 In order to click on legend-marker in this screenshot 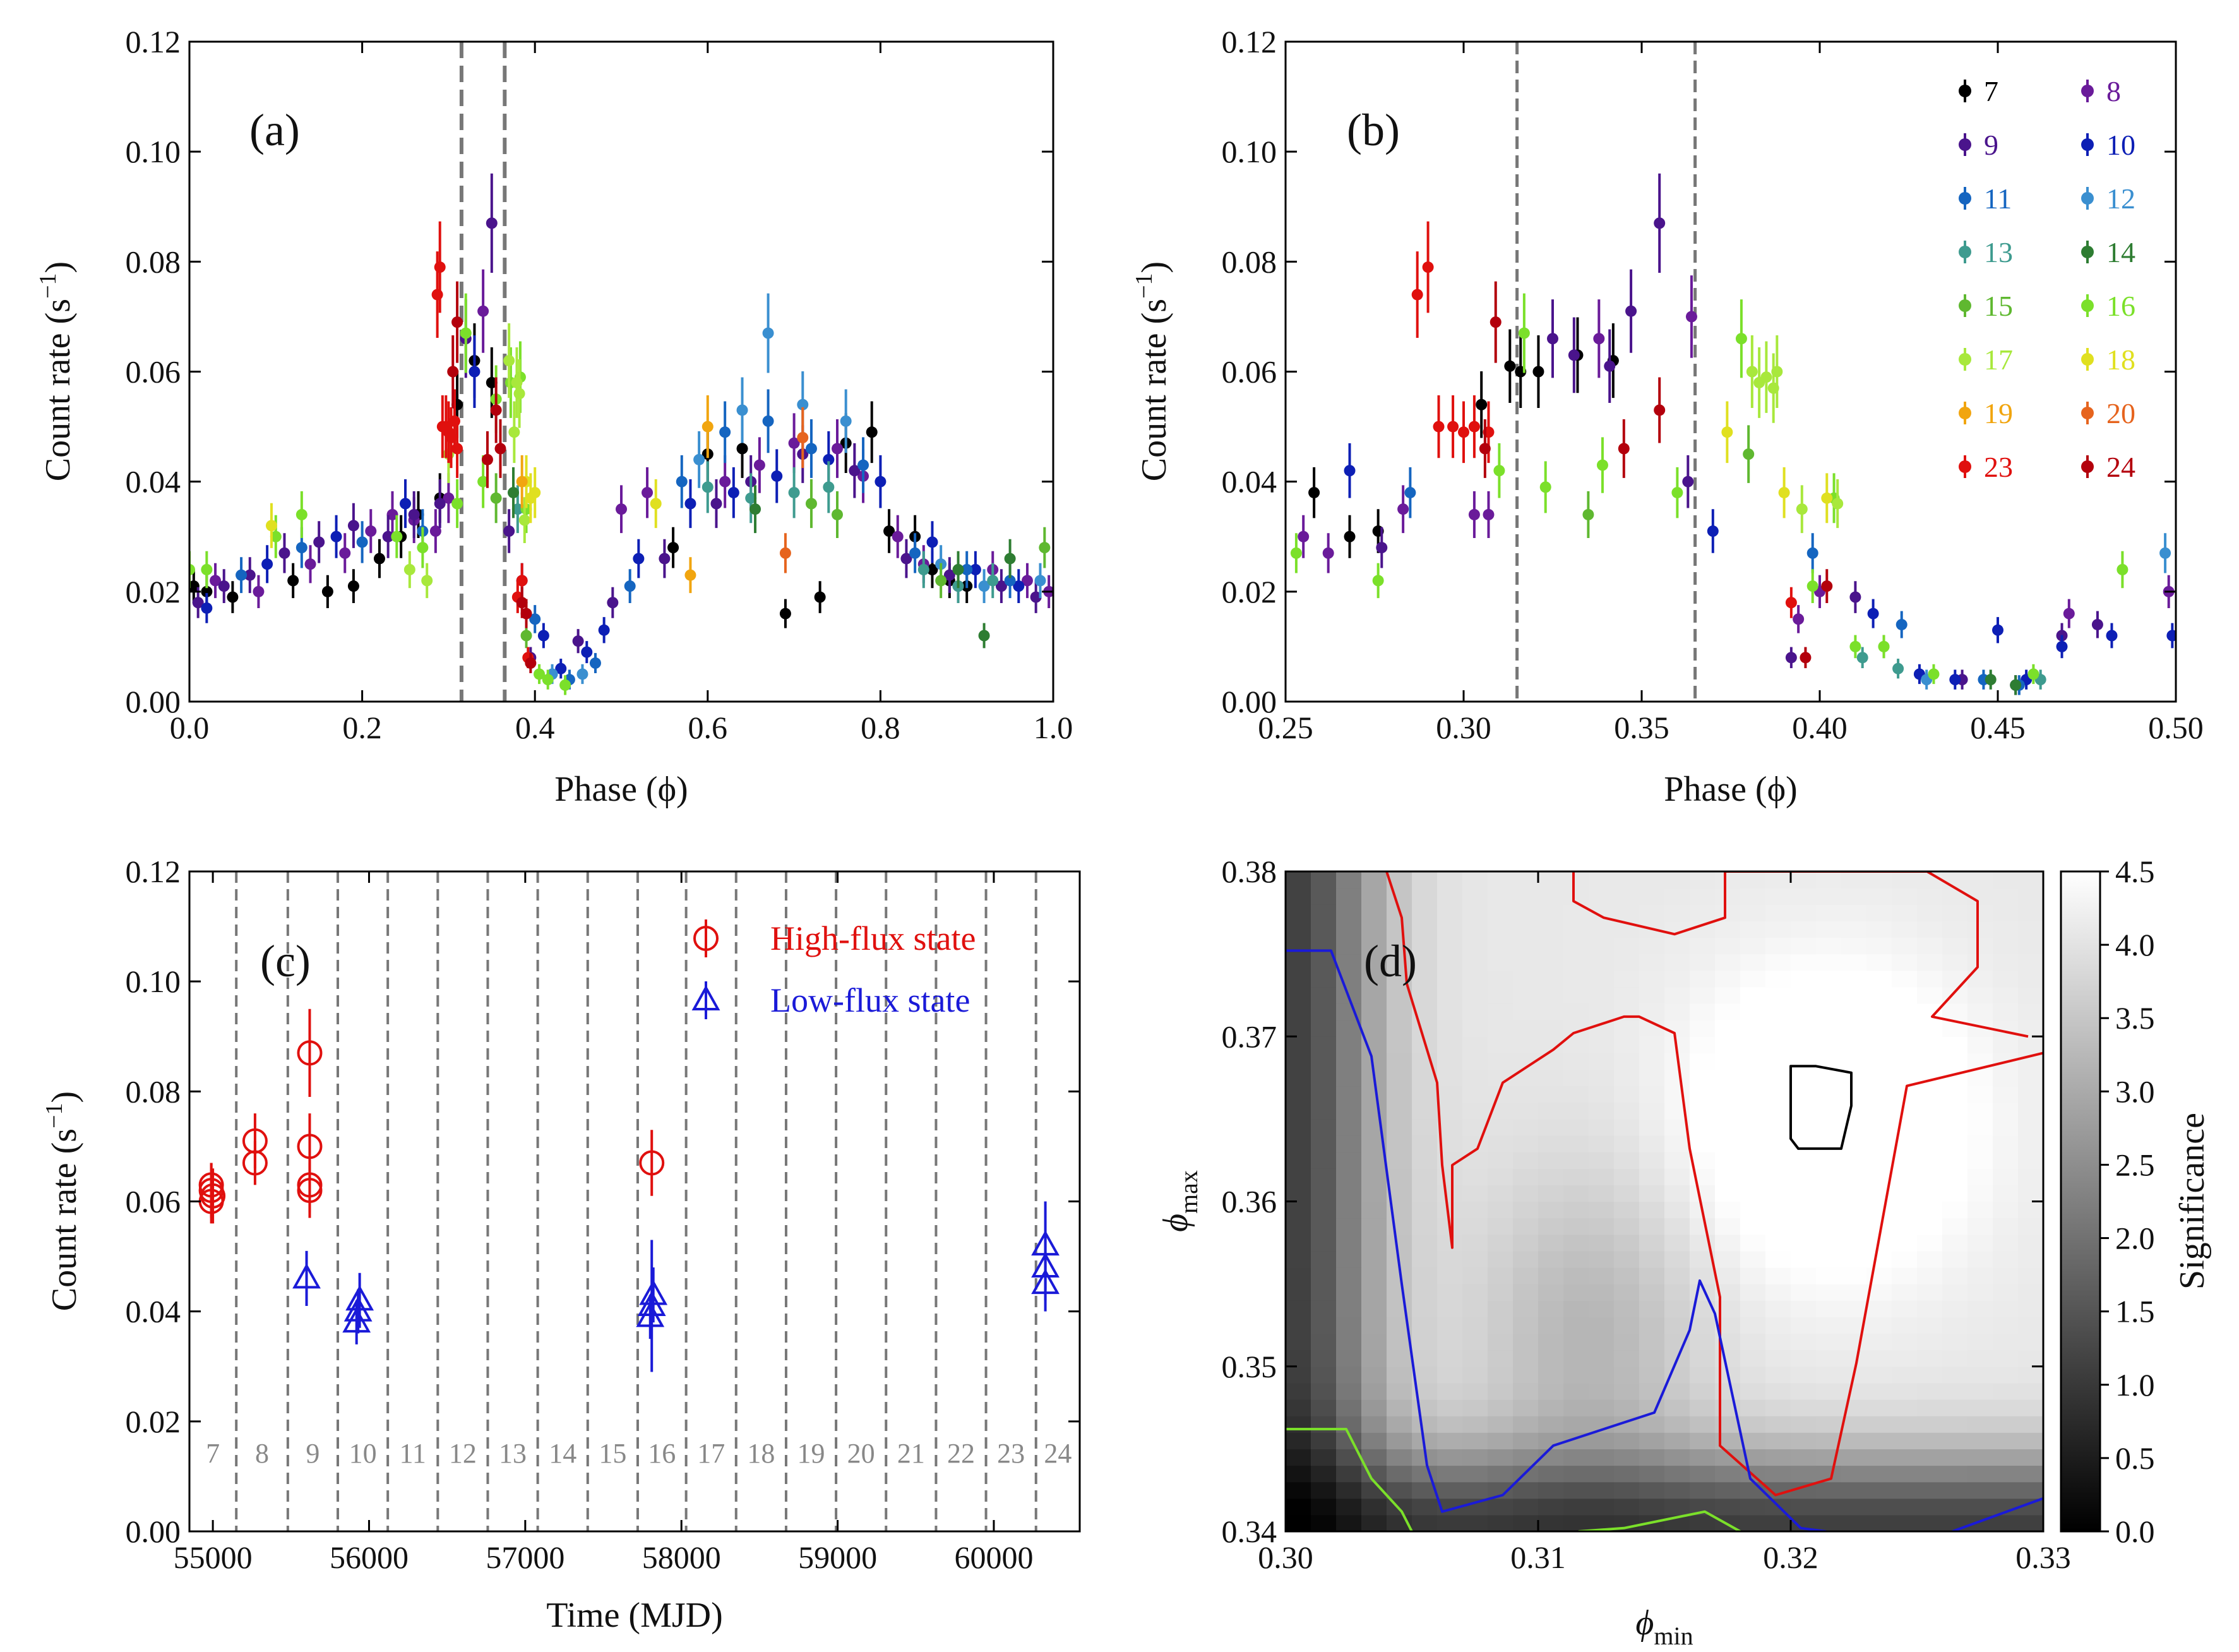, I will do `click(2087, 252)`.